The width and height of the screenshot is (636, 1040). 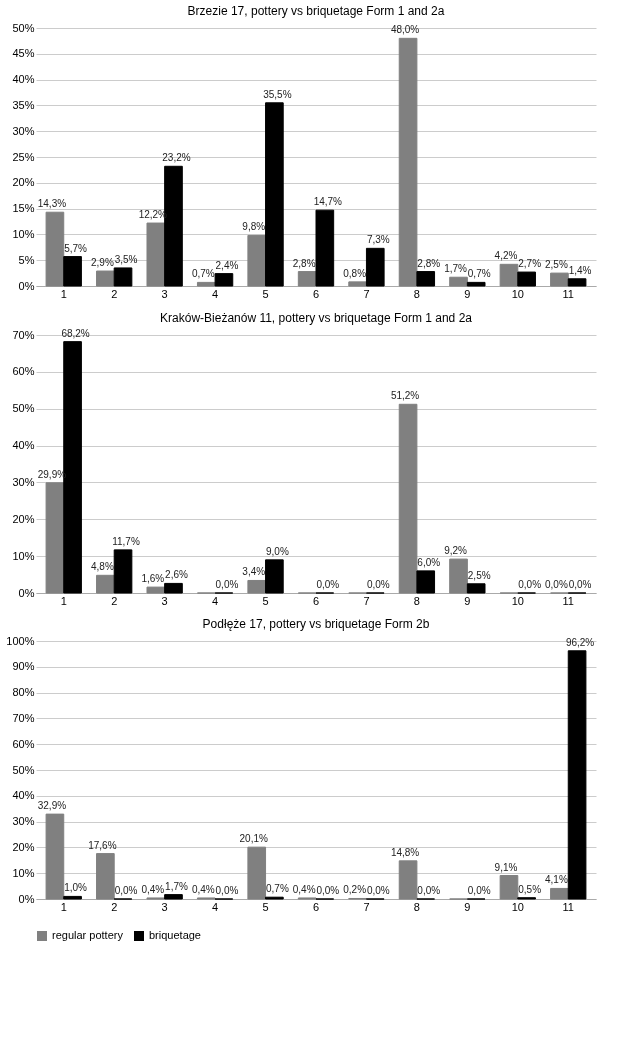 What do you see at coordinates (23, 666) in the screenshot?
I see `y-tick-label: 90%` at bounding box center [23, 666].